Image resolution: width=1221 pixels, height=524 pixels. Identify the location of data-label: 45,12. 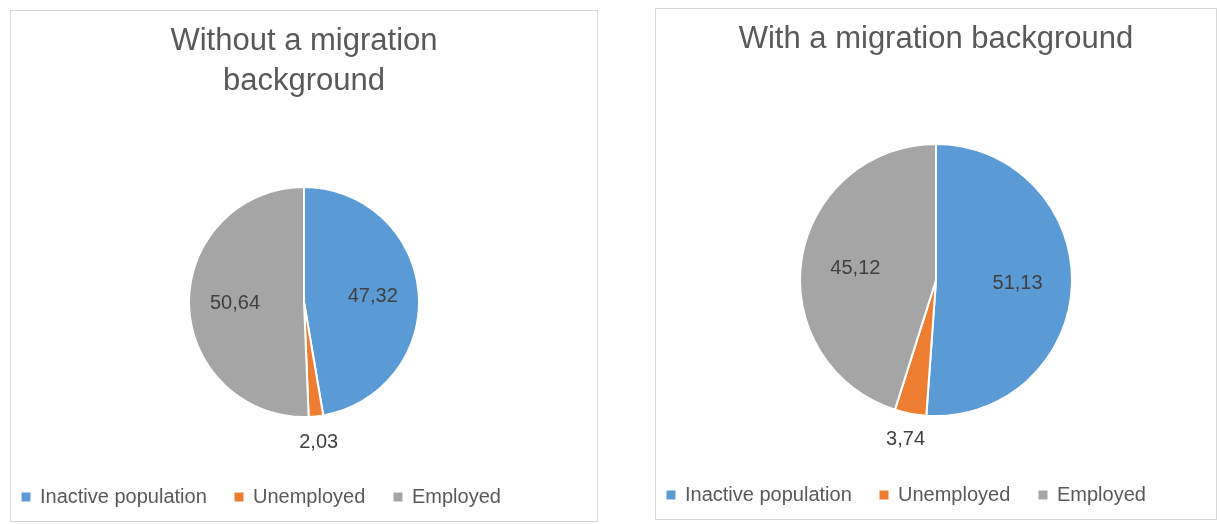
(855, 266).